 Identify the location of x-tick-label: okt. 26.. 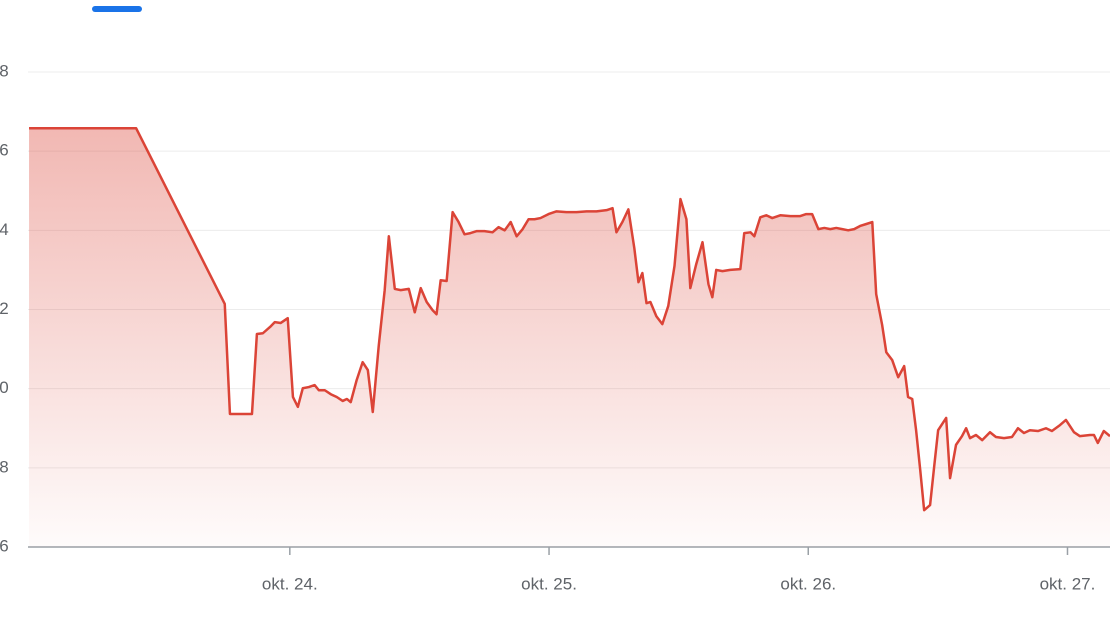
(808, 583).